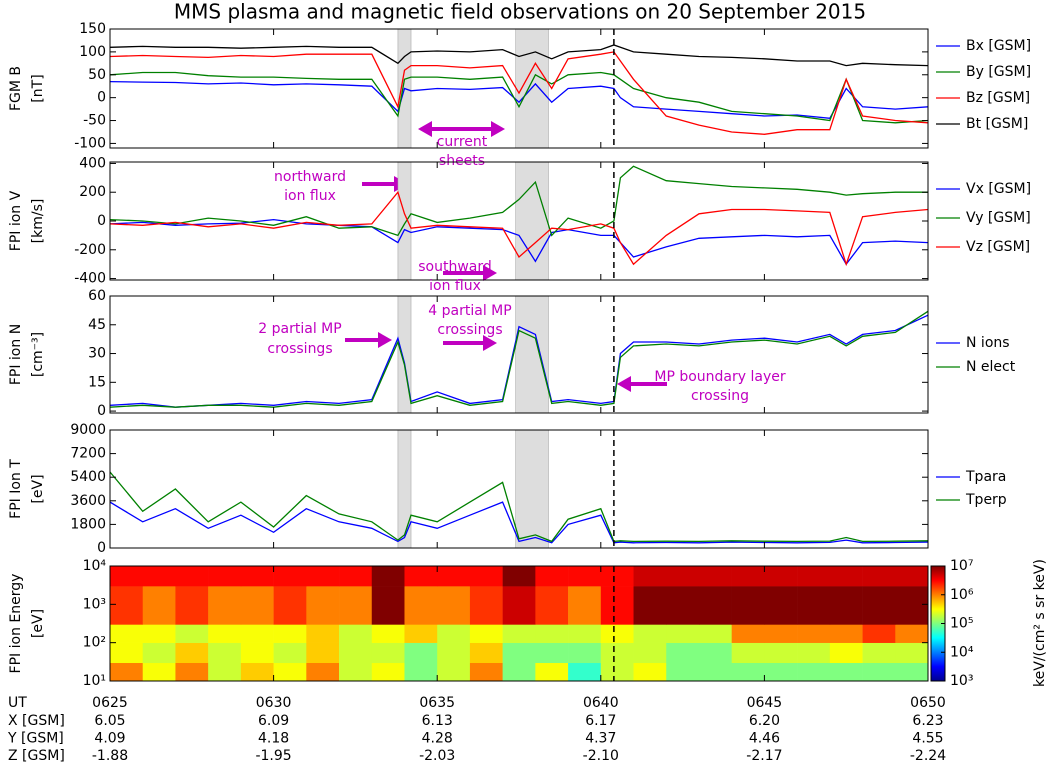 This screenshot has width=1054, height=770. Describe the element at coordinates (90, 279) in the screenshot. I see `y-tick-label: -400` at that location.